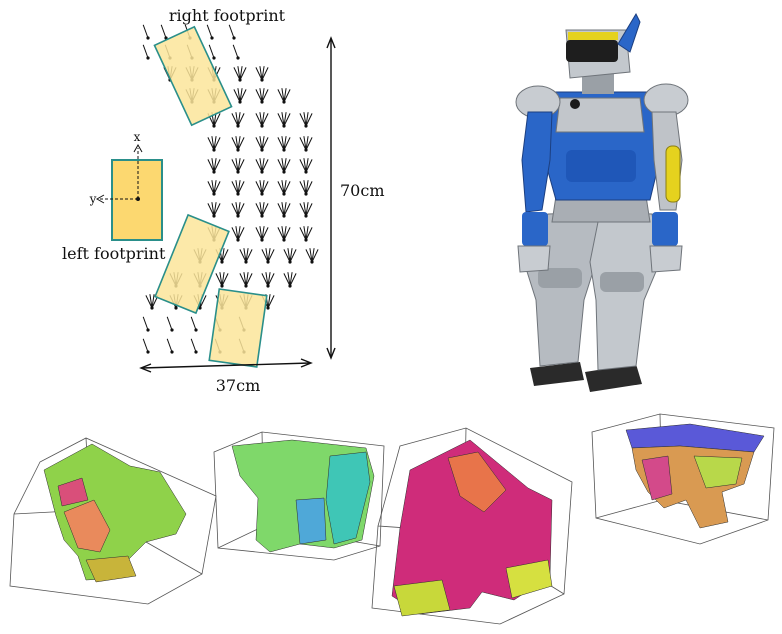 The height and width of the screenshot is (634, 782). What do you see at coordinates (535, 229) in the screenshot?
I see `robot-left-forearm` at bounding box center [535, 229].